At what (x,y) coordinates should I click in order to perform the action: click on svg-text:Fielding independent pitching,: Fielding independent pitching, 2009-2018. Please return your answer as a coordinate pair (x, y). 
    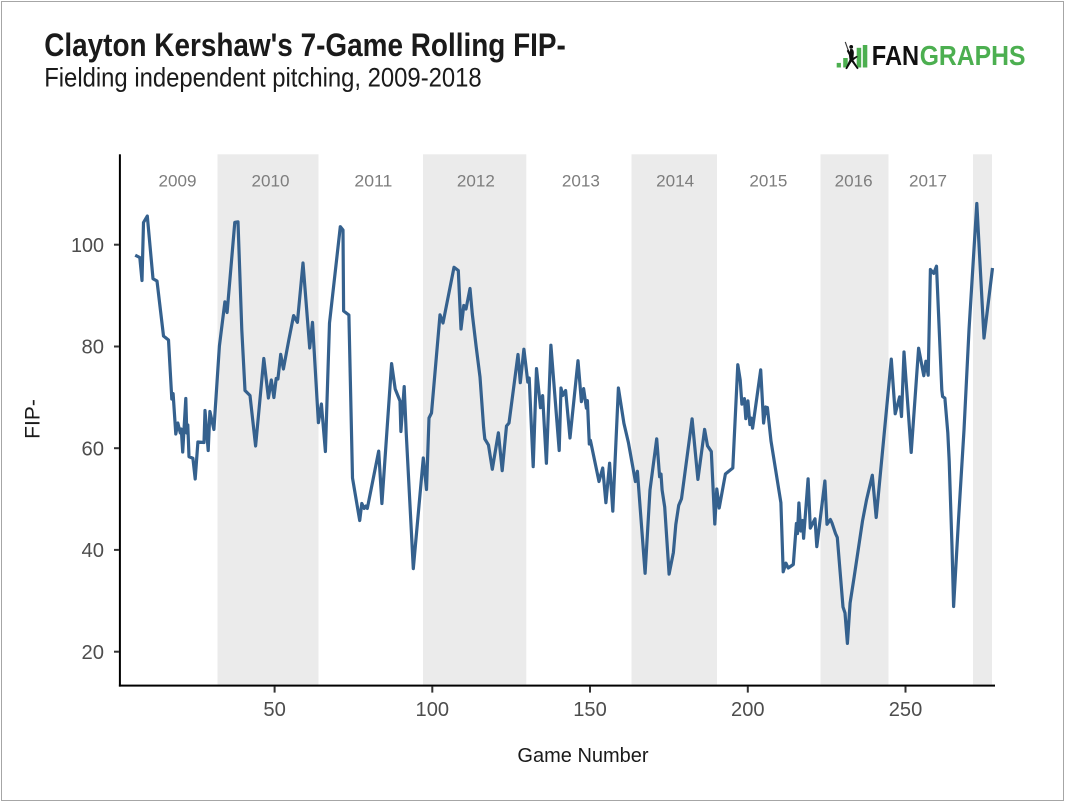
    Looking at the image, I should click on (263, 78).